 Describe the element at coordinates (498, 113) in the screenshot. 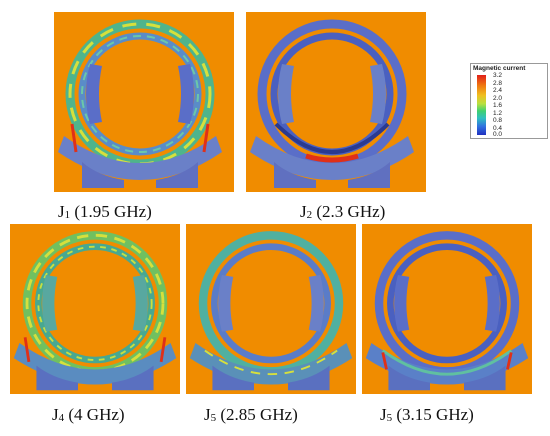

I see `legend-tick: 1.2` at that location.